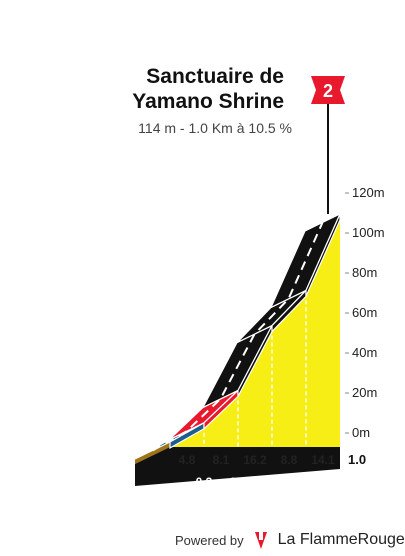 The width and height of the screenshot is (405, 556). I want to click on km-label: 0.2, so click(204, 482).